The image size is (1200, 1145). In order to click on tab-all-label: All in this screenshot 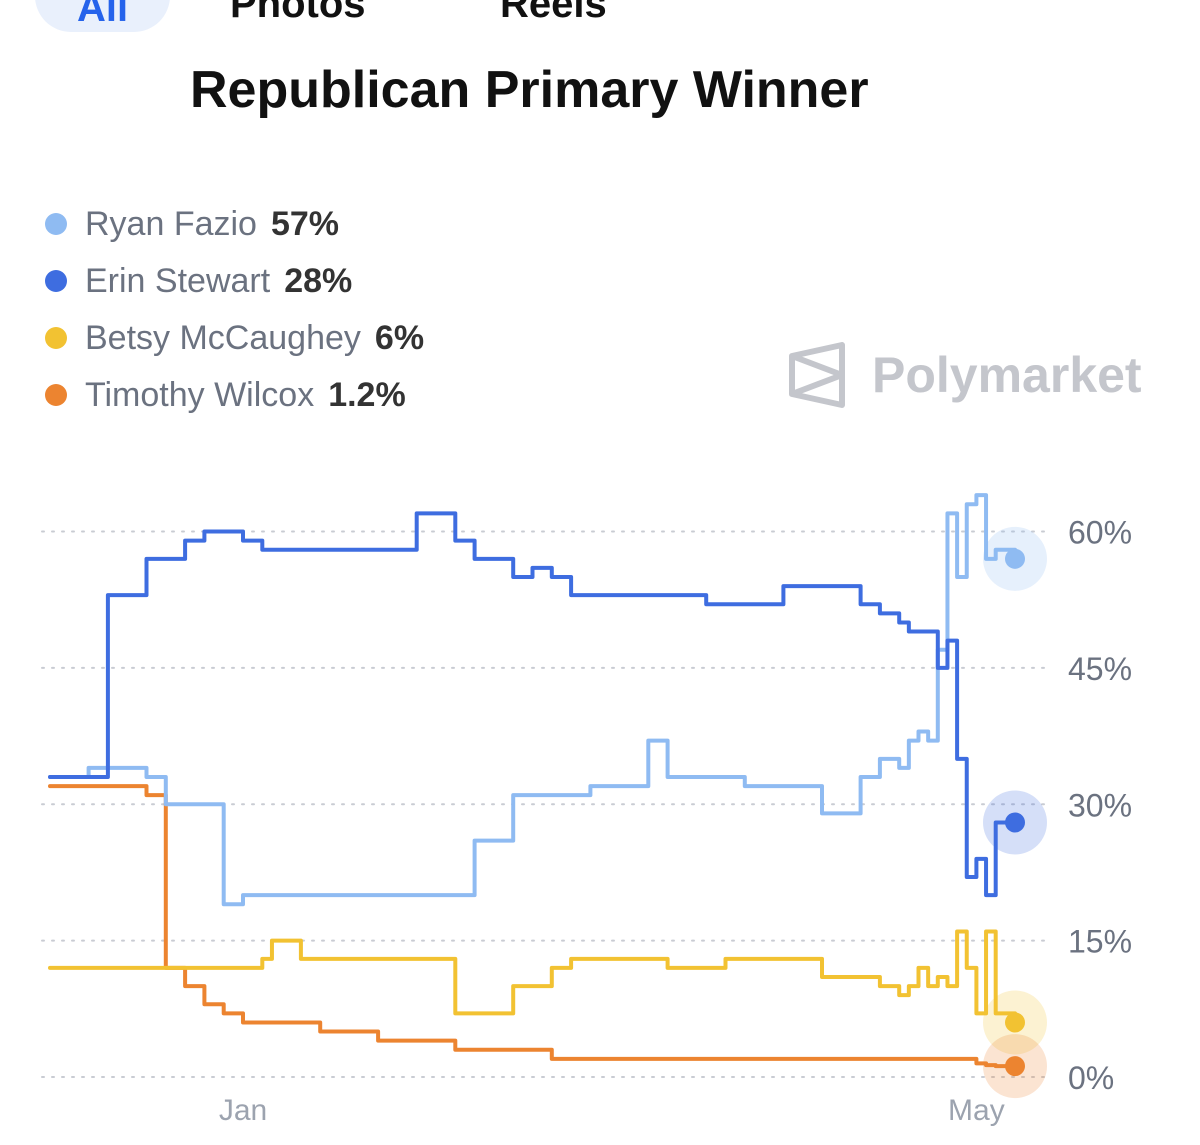, I will do `click(102, 15)`.